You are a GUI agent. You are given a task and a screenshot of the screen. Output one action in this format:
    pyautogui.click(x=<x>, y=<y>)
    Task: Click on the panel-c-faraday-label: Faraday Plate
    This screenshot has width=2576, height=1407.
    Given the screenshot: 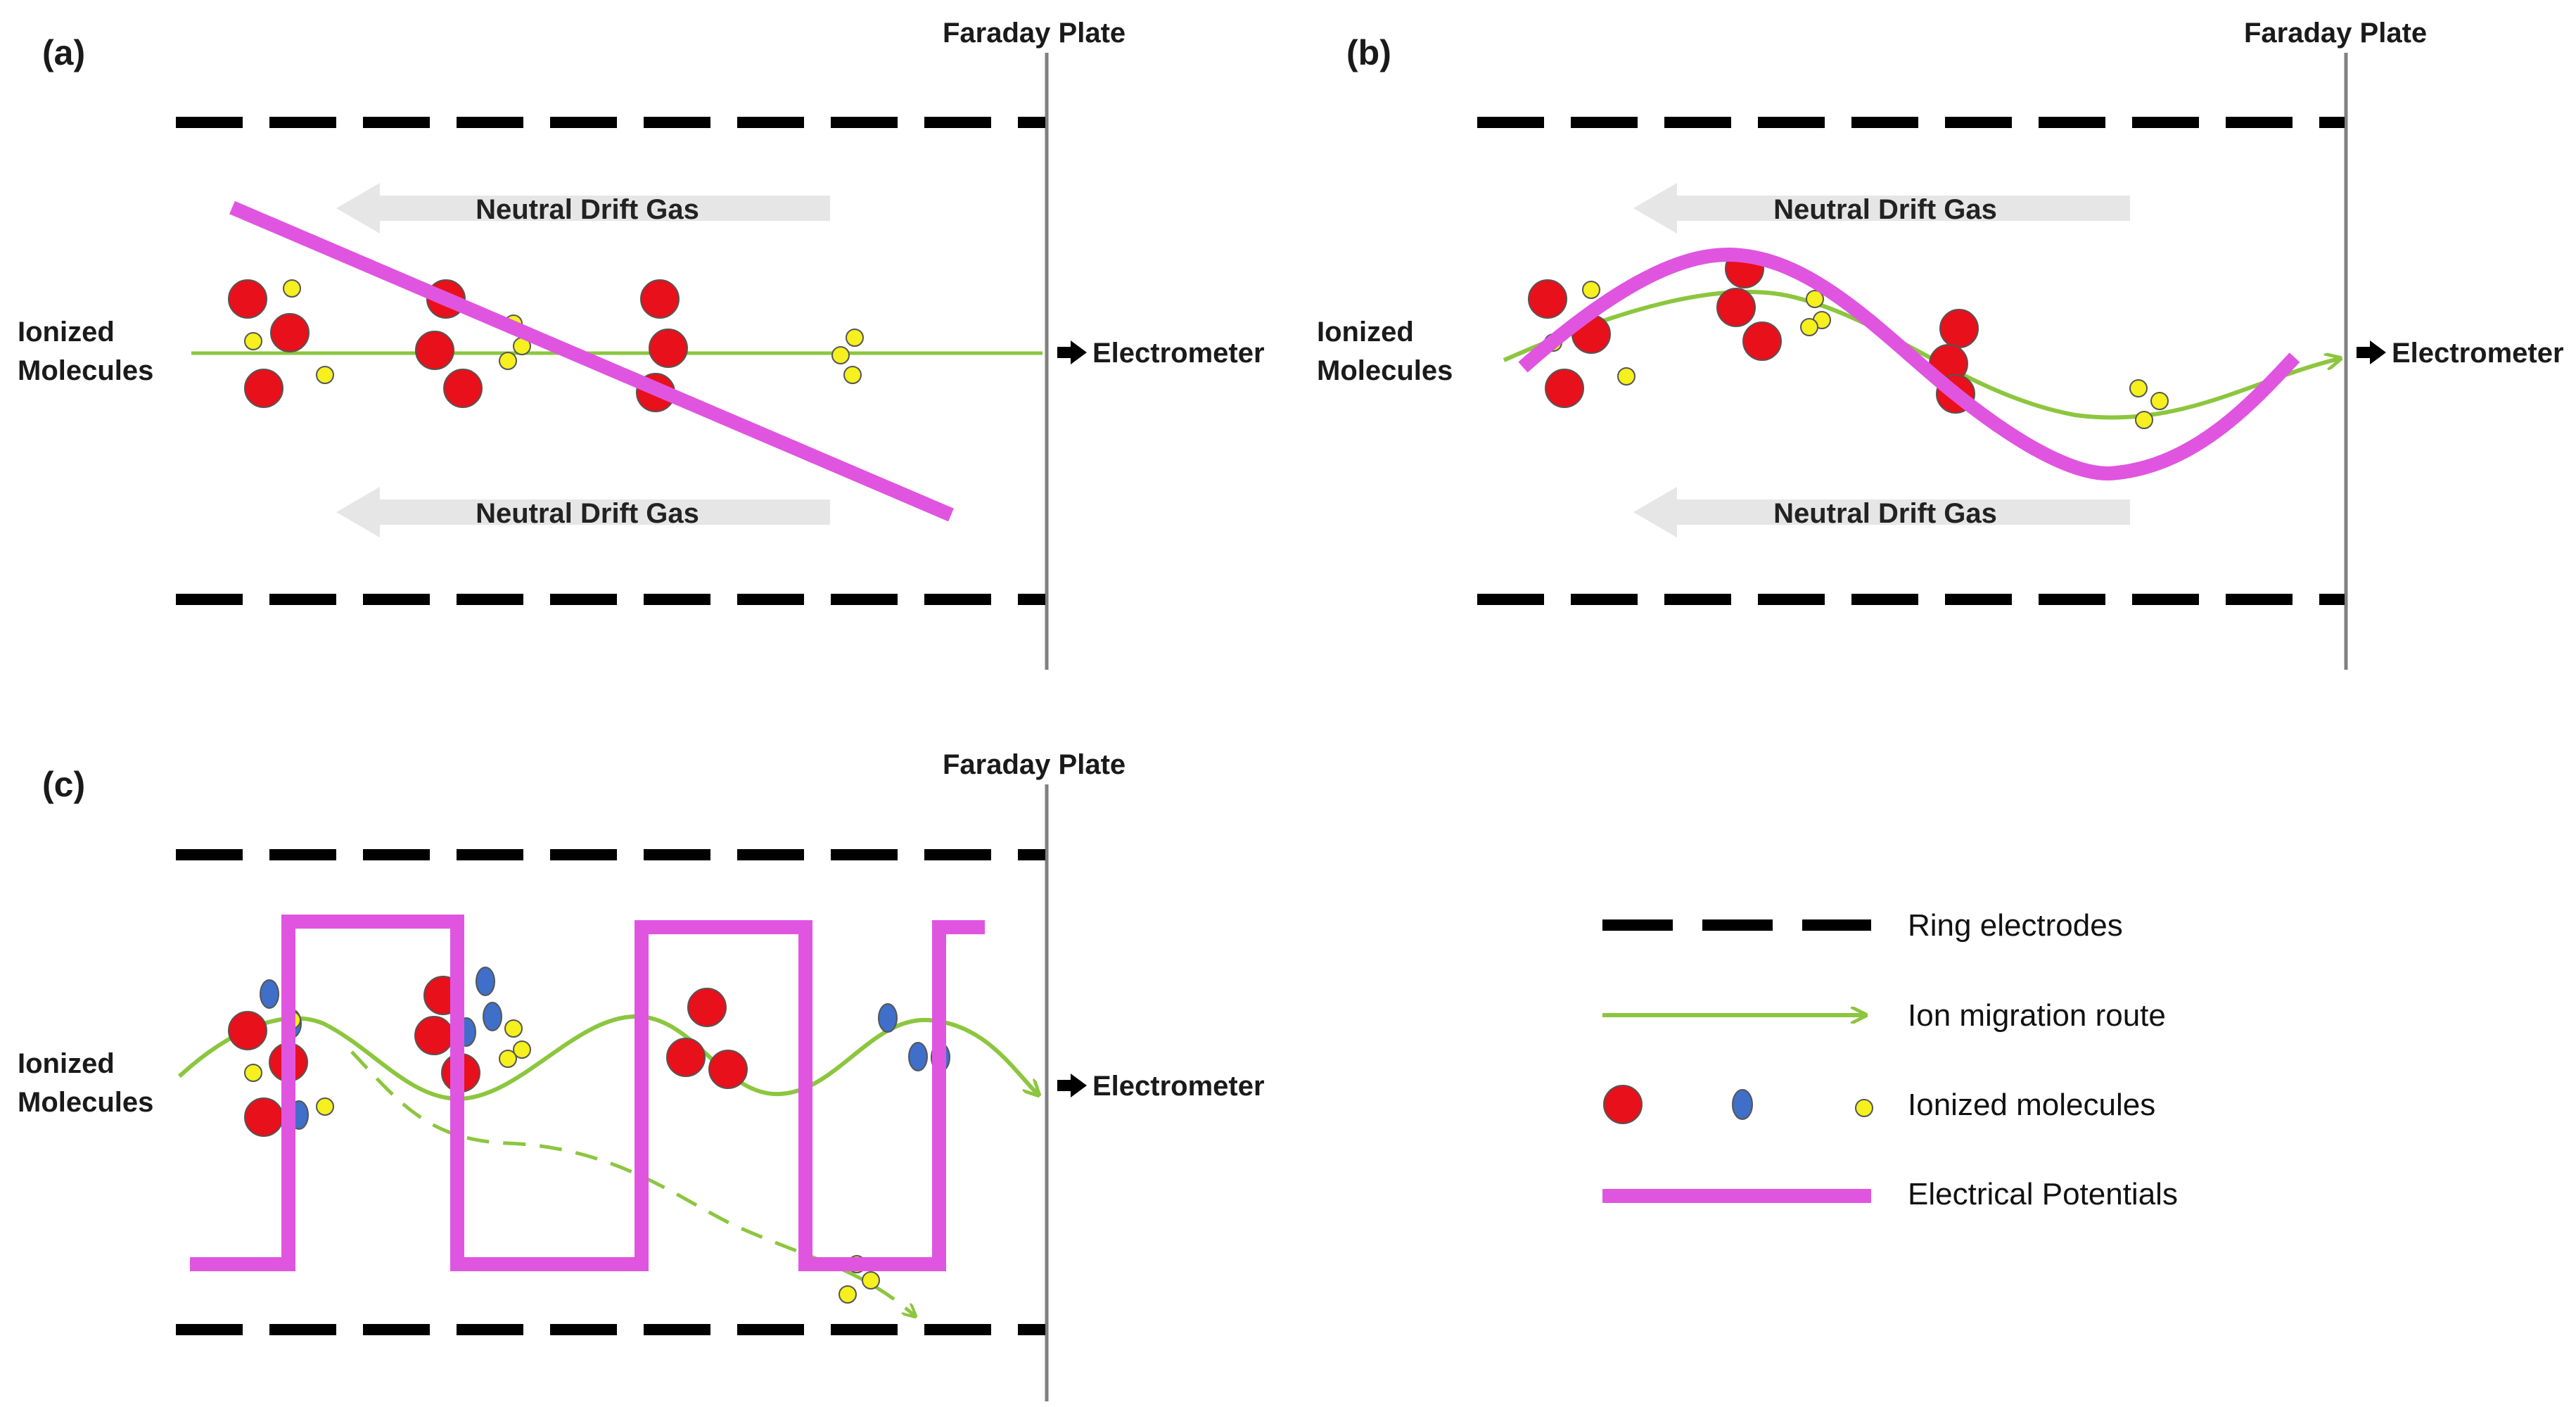 What is the action you would take?
    pyautogui.click(x=1034, y=764)
    